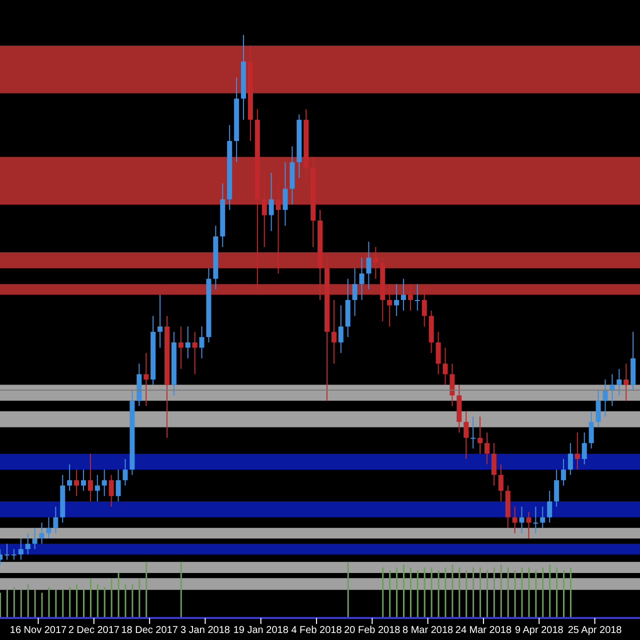 The image size is (640, 640). What do you see at coordinates (205, 630) in the screenshot?
I see `x-tick-label: 3 Jan 2018` at bounding box center [205, 630].